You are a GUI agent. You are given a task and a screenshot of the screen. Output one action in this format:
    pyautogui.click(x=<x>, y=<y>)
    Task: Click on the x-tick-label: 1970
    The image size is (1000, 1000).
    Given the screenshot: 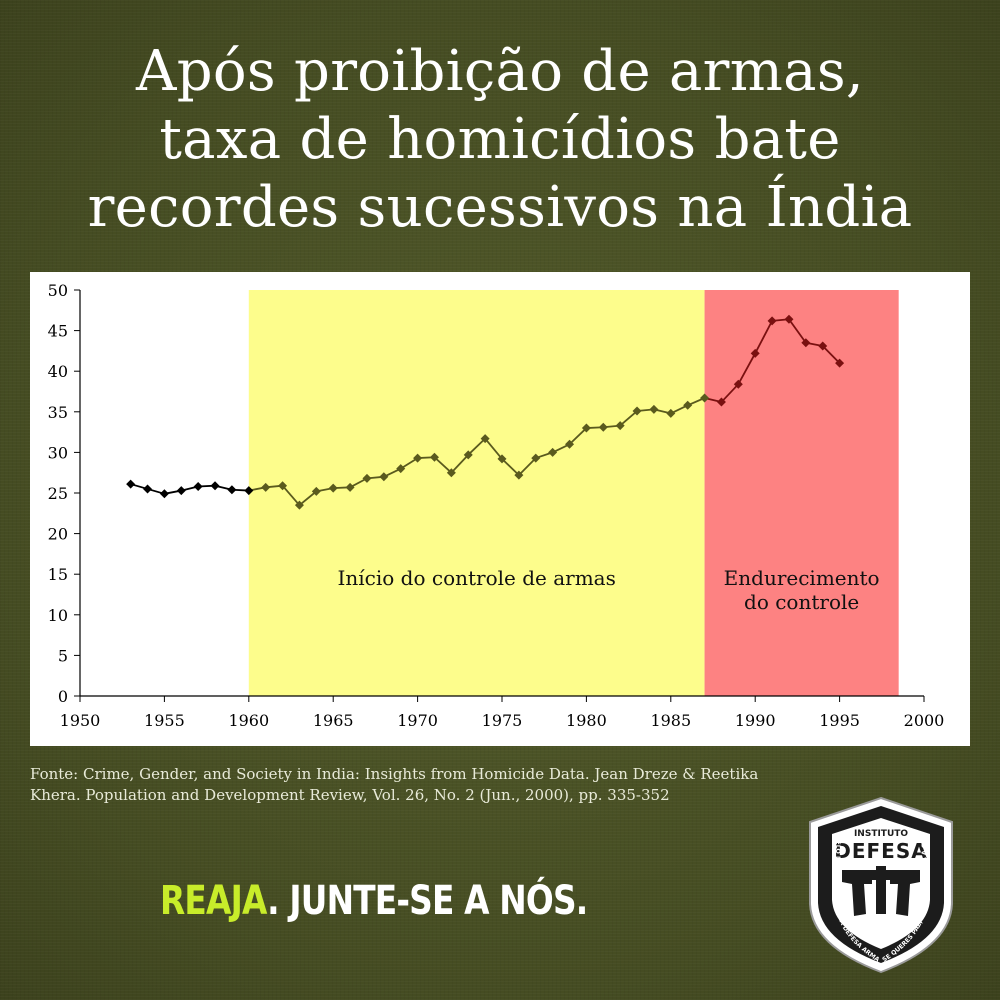 What is the action you would take?
    pyautogui.click(x=417, y=720)
    